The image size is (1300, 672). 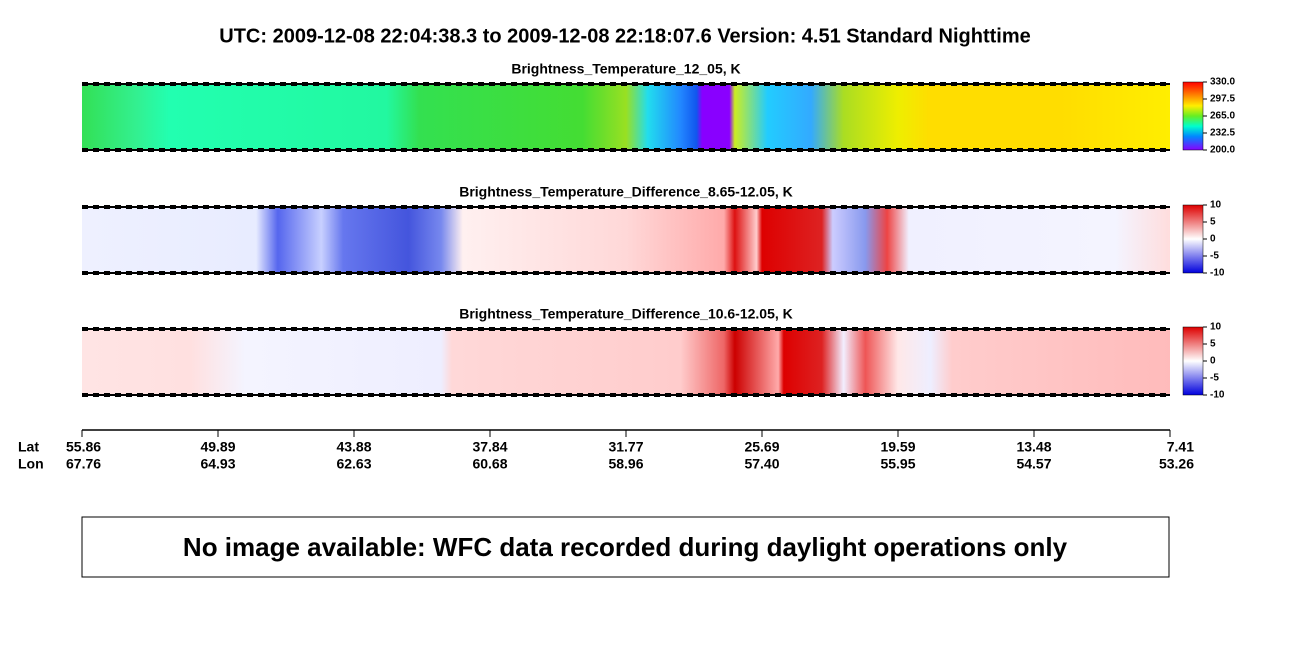 I want to click on lon-value: 55.95, so click(x=897, y=464).